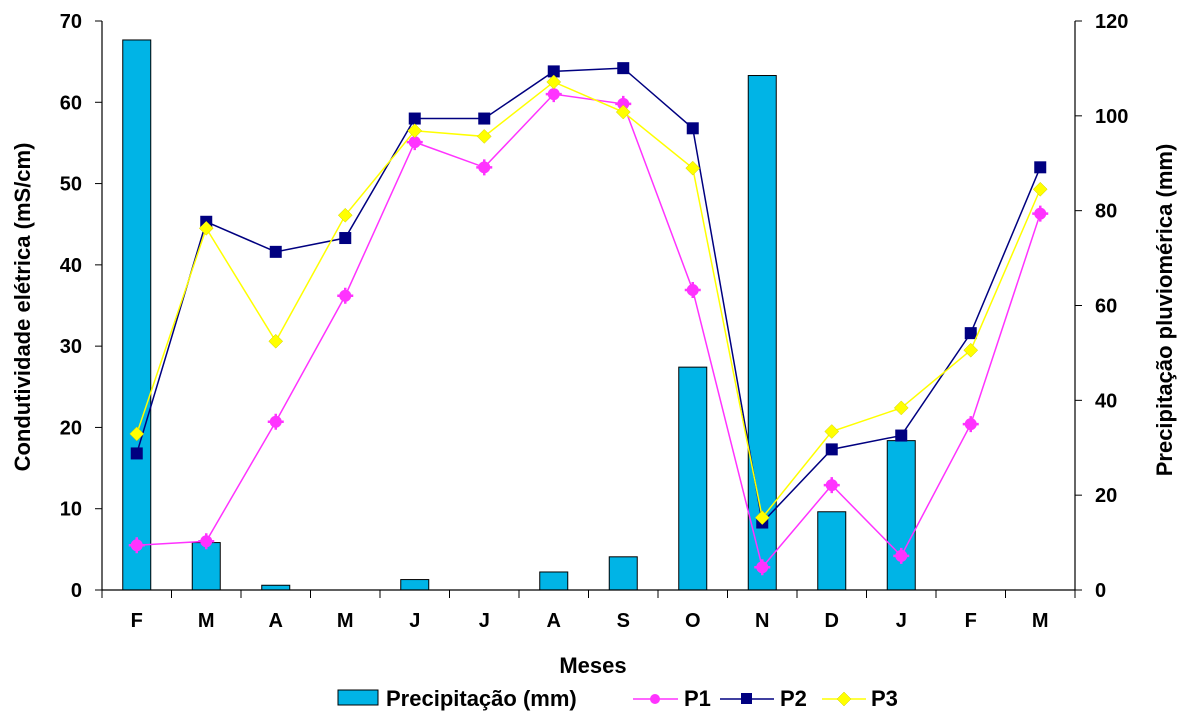 This screenshot has width=1191, height=717. What do you see at coordinates (901, 621) in the screenshot?
I see `x-tick-label-11: J` at bounding box center [901, 621].